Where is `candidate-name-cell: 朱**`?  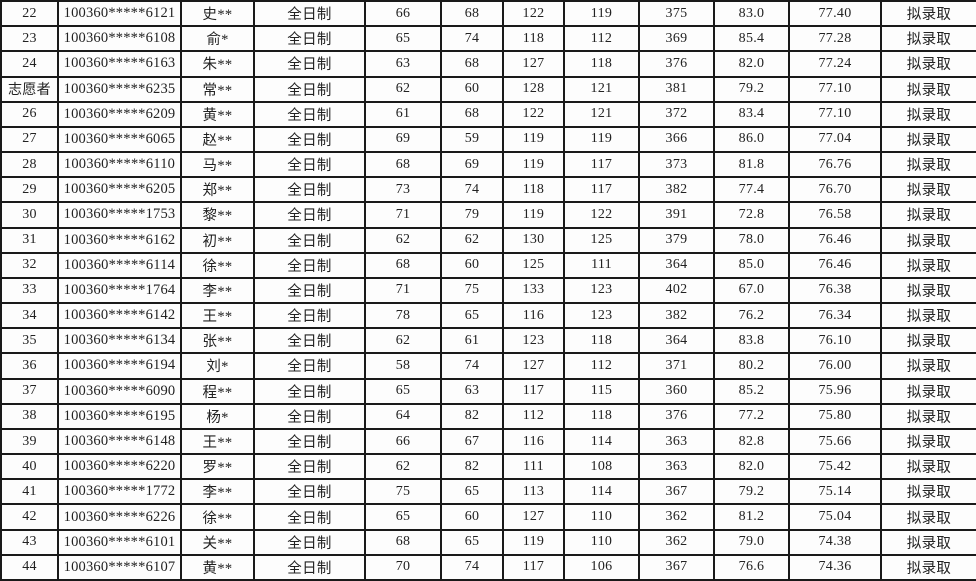 candidate-name-cell: 朱** is located at coordinates (217, 64).